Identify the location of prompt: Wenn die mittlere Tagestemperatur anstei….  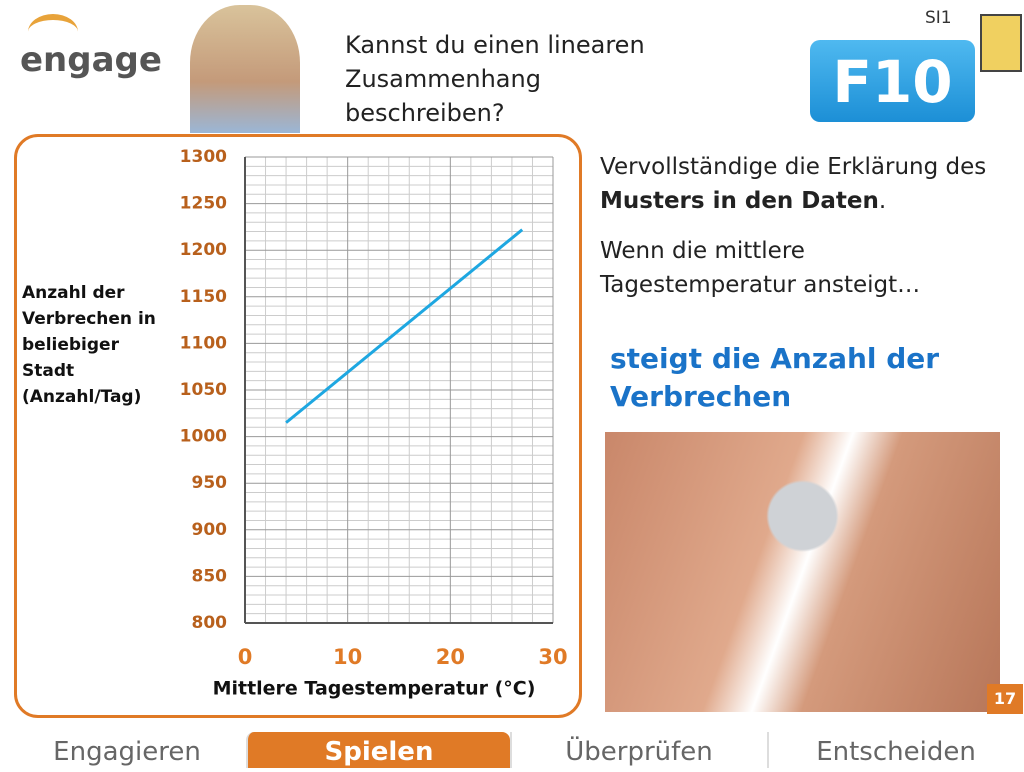
(760, 268).